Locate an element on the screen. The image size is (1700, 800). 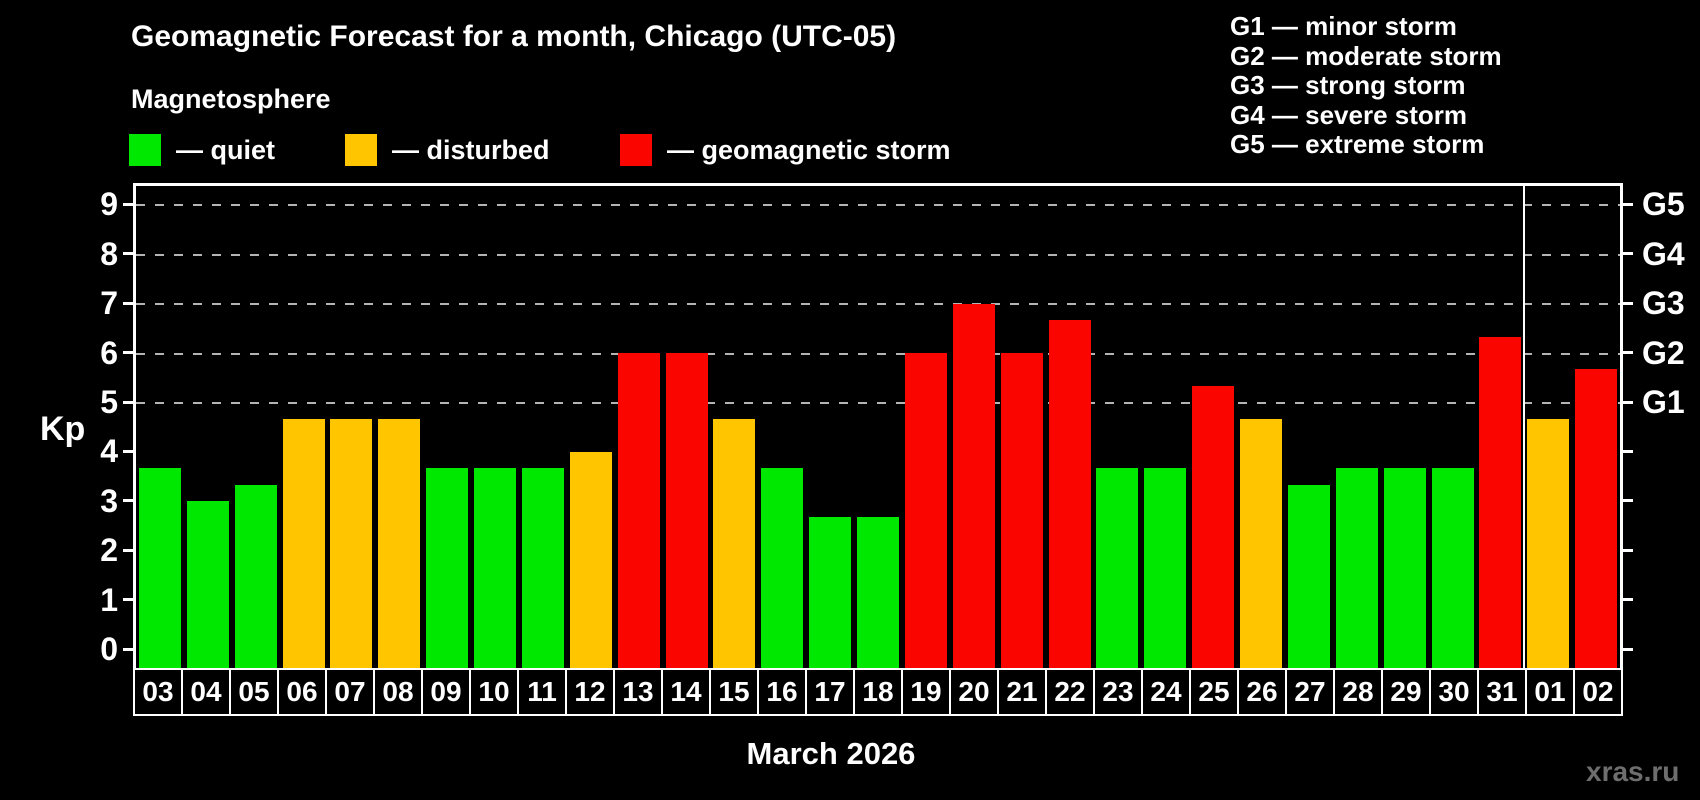
watermark: xras.ru is located at coordinates (1633, 771).